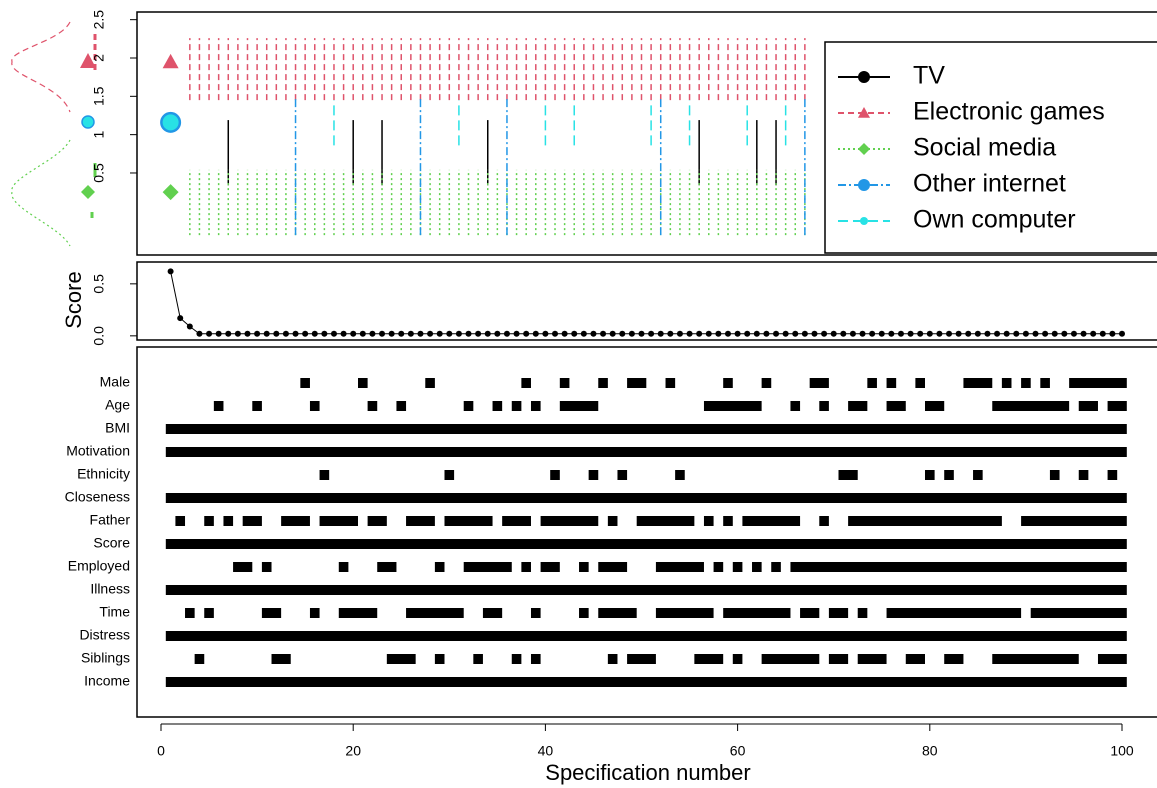 The image size is (1157, 788). I want to click on row-label: Score, so click(111, 543).